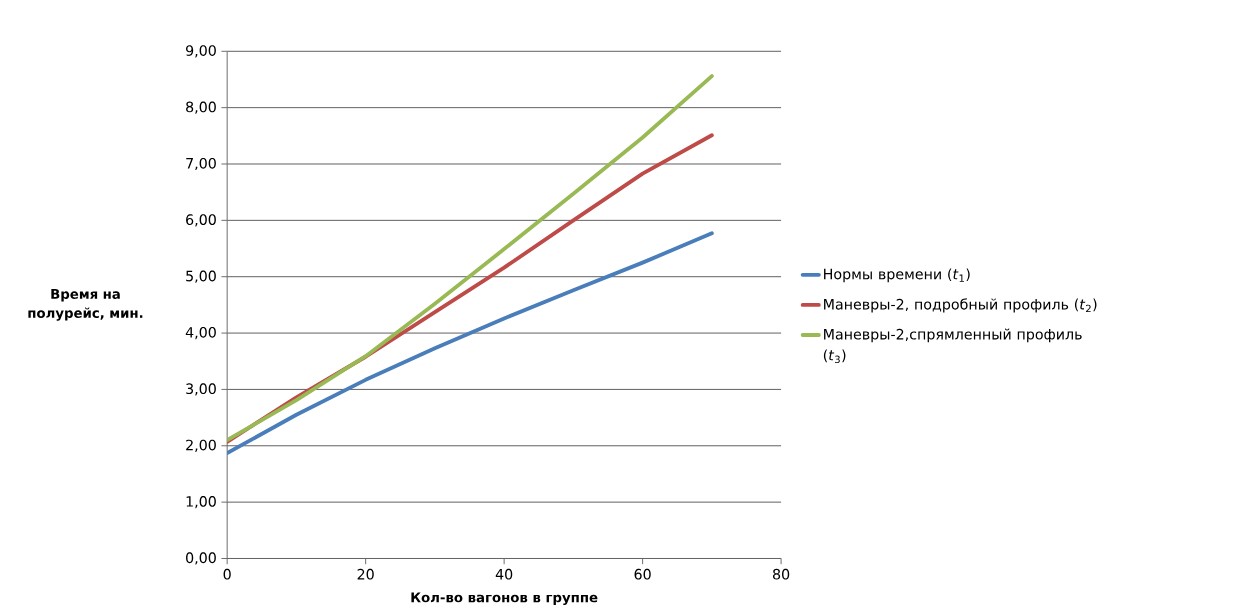 This screenshot has height=609, width=1234. What do you see at coordinates (960, 305) in the screenshot?
I see `legend-label: Маневры-2, подробный профиль (t$_{2}$)` at bounding box center [960, 305].